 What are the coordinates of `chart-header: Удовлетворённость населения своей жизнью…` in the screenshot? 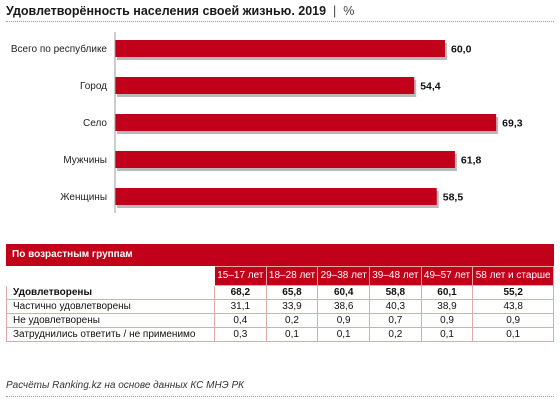 It's located at (280, 13).